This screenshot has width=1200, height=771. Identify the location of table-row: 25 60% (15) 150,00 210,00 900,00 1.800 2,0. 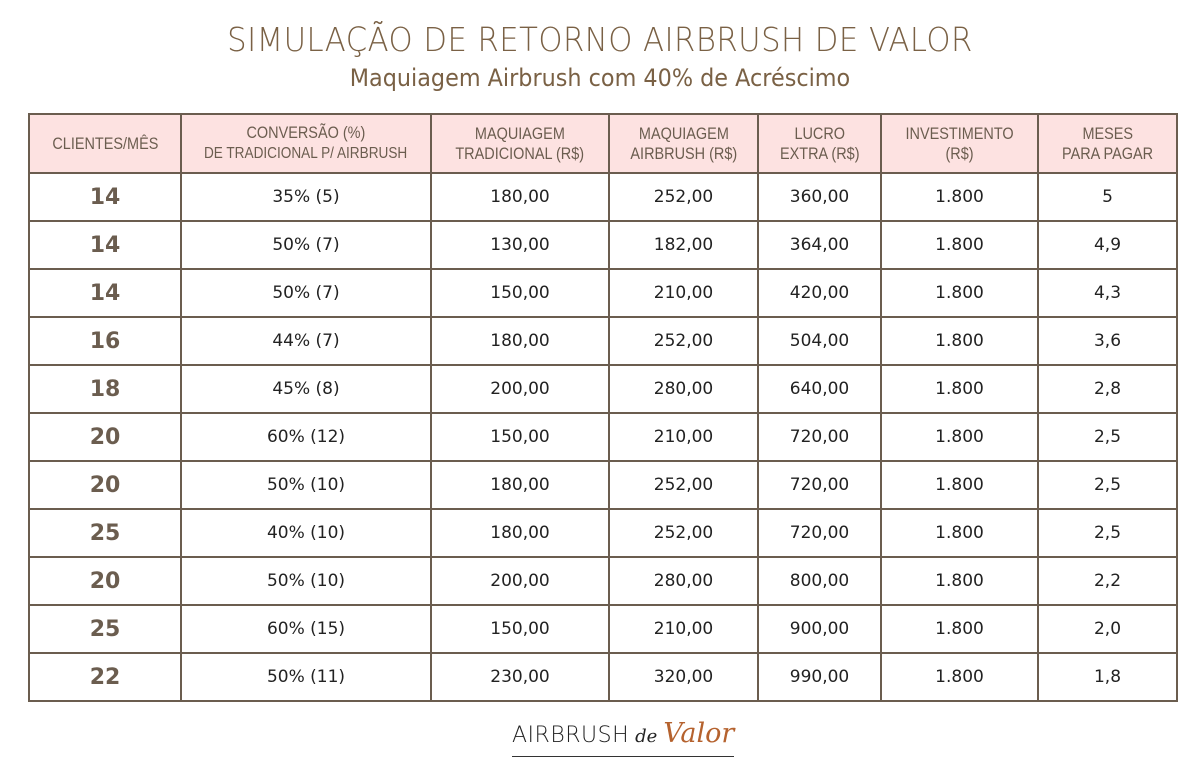
(603, 629).